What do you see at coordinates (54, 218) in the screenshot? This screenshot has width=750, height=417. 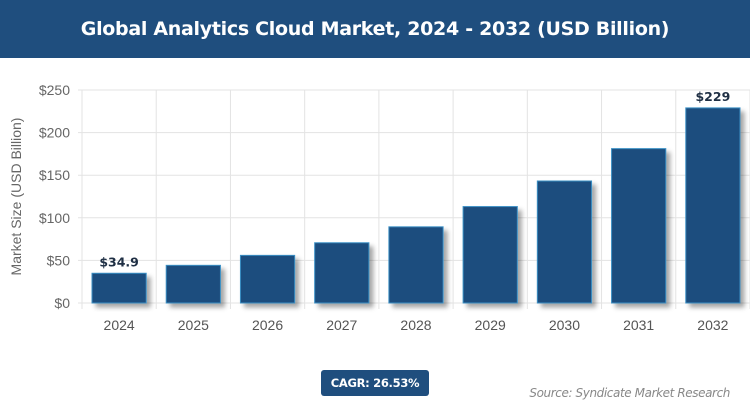 I see `y-tick-label: $100` at bounding box center [54, 218].